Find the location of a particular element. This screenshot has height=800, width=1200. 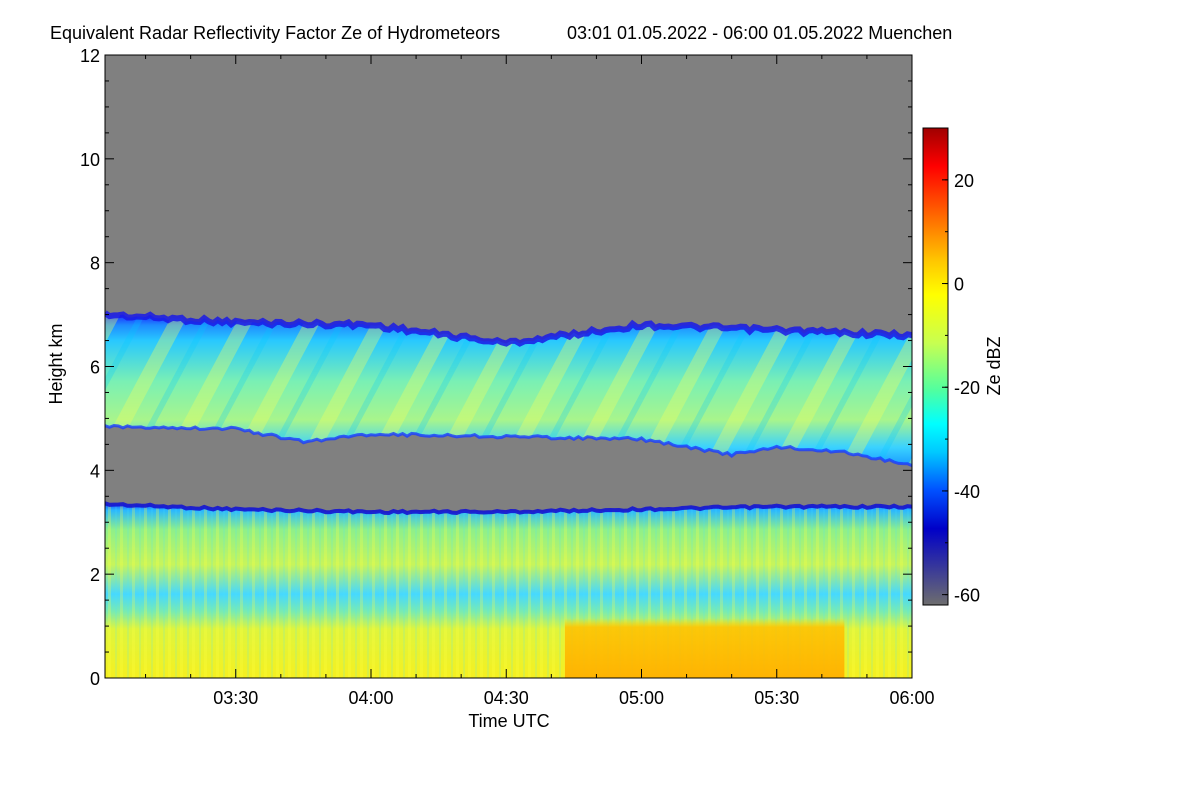

y-tick-label: 6 is located at coordinates (95, 368).